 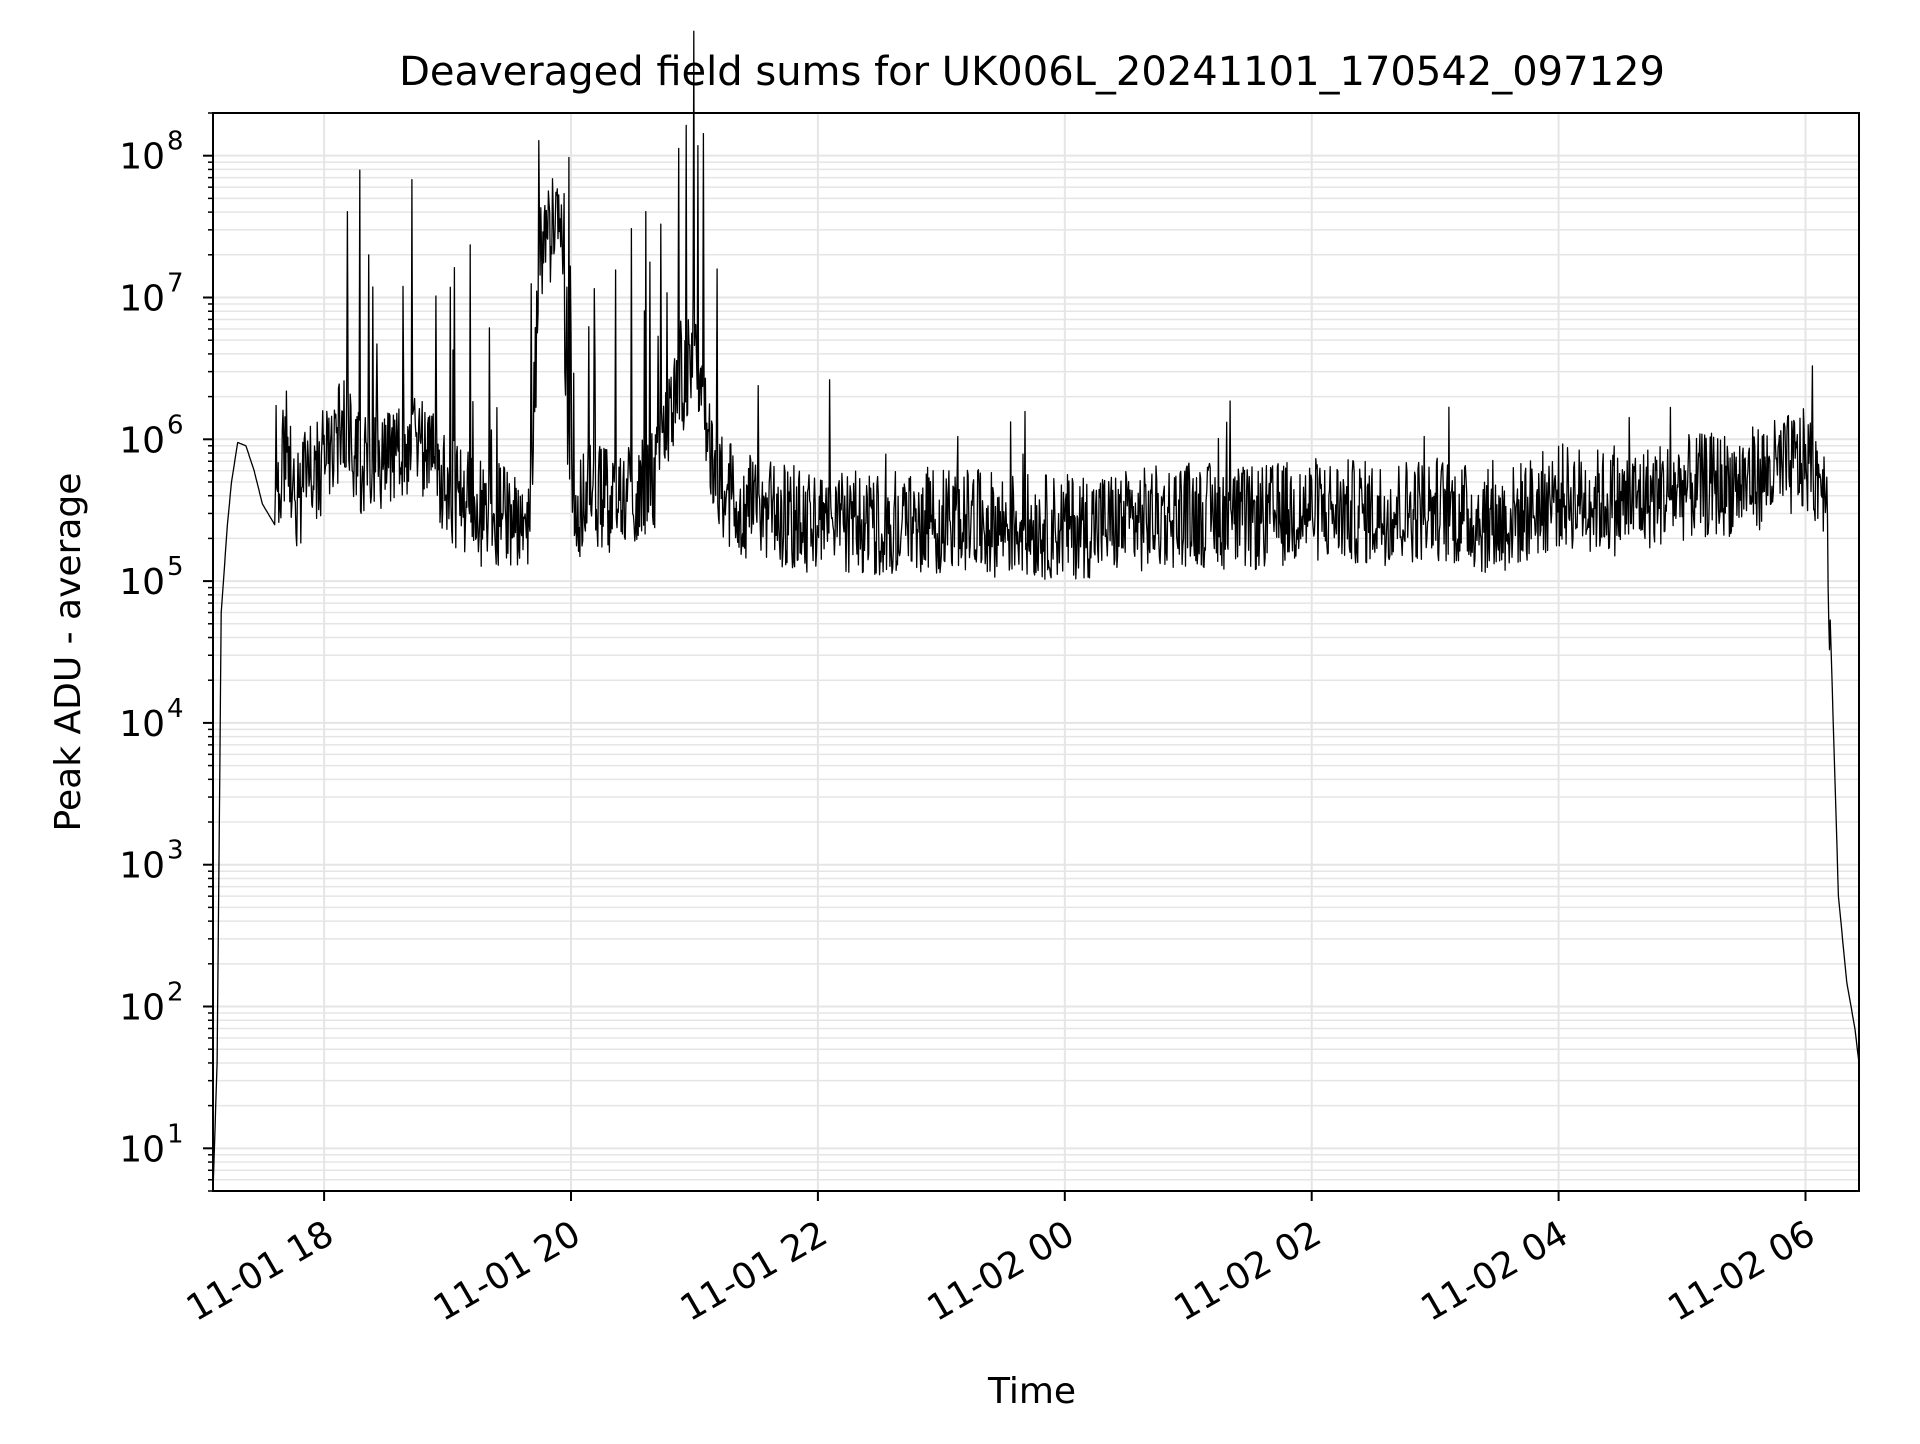 I want to click on y-tick-exponent: 8, so click(x=175, y=142).